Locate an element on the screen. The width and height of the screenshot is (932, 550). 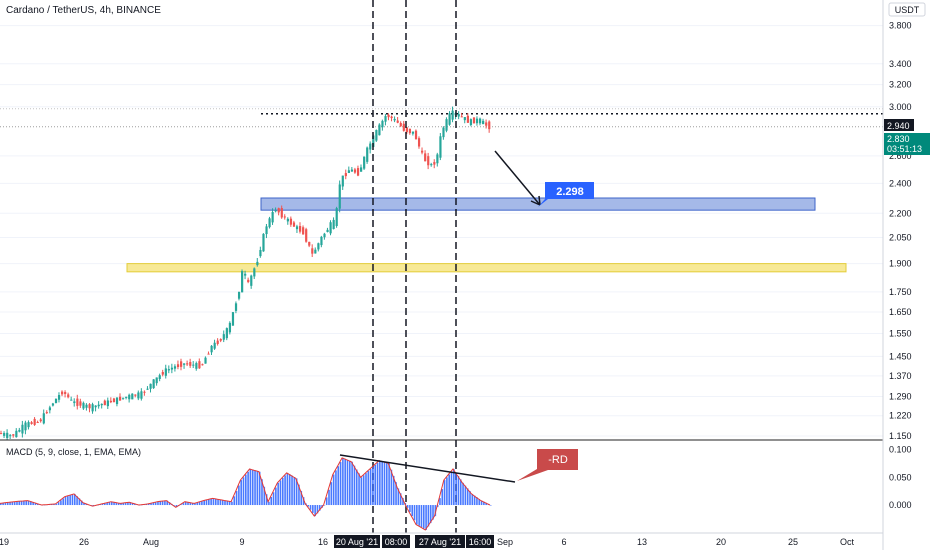
last-price-text: 2.830 is located at coordinates (898, 139).